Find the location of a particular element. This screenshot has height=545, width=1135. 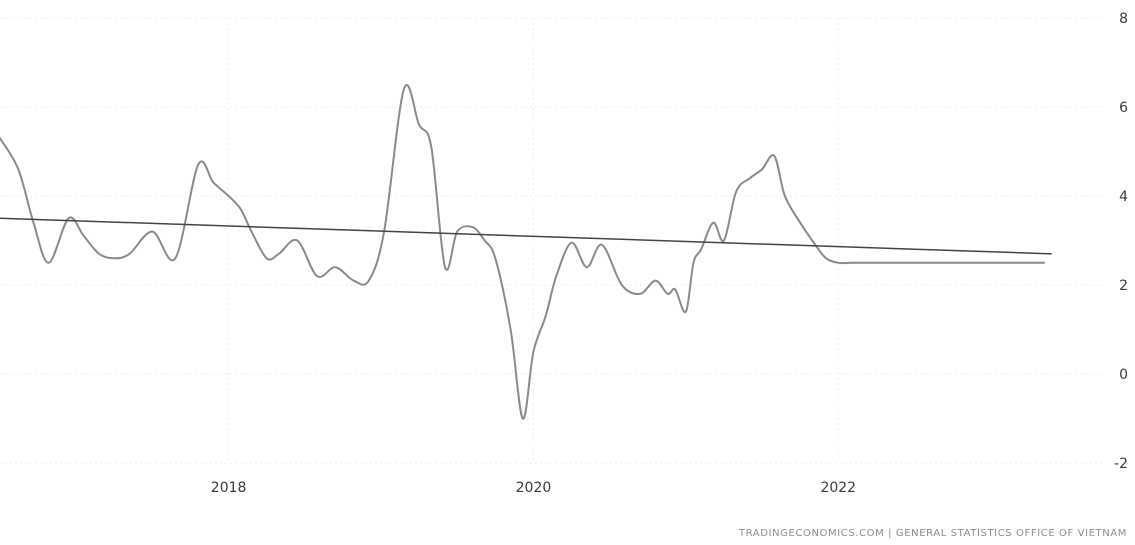

y-tick-label: 6 is located at coordinates (1123, 108).